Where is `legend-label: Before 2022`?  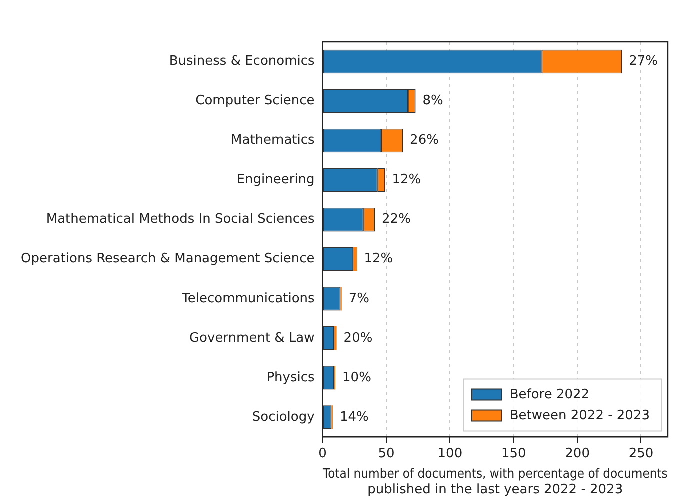
legend-label: Before 2022 is located at coordinates (550, 395).